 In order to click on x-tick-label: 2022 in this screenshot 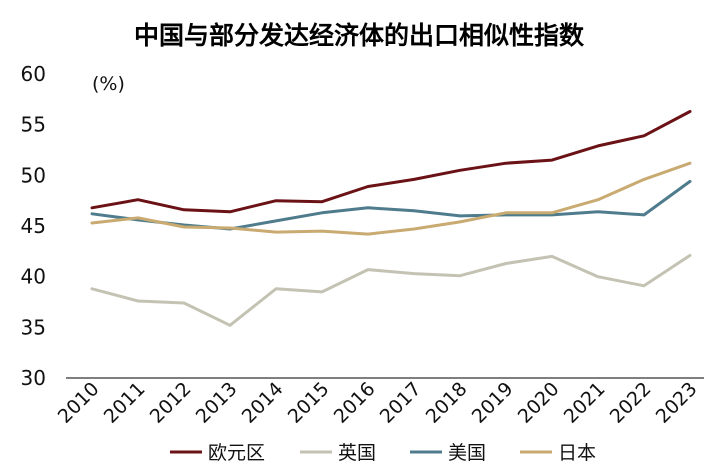, I will do `click(631, 403)`.